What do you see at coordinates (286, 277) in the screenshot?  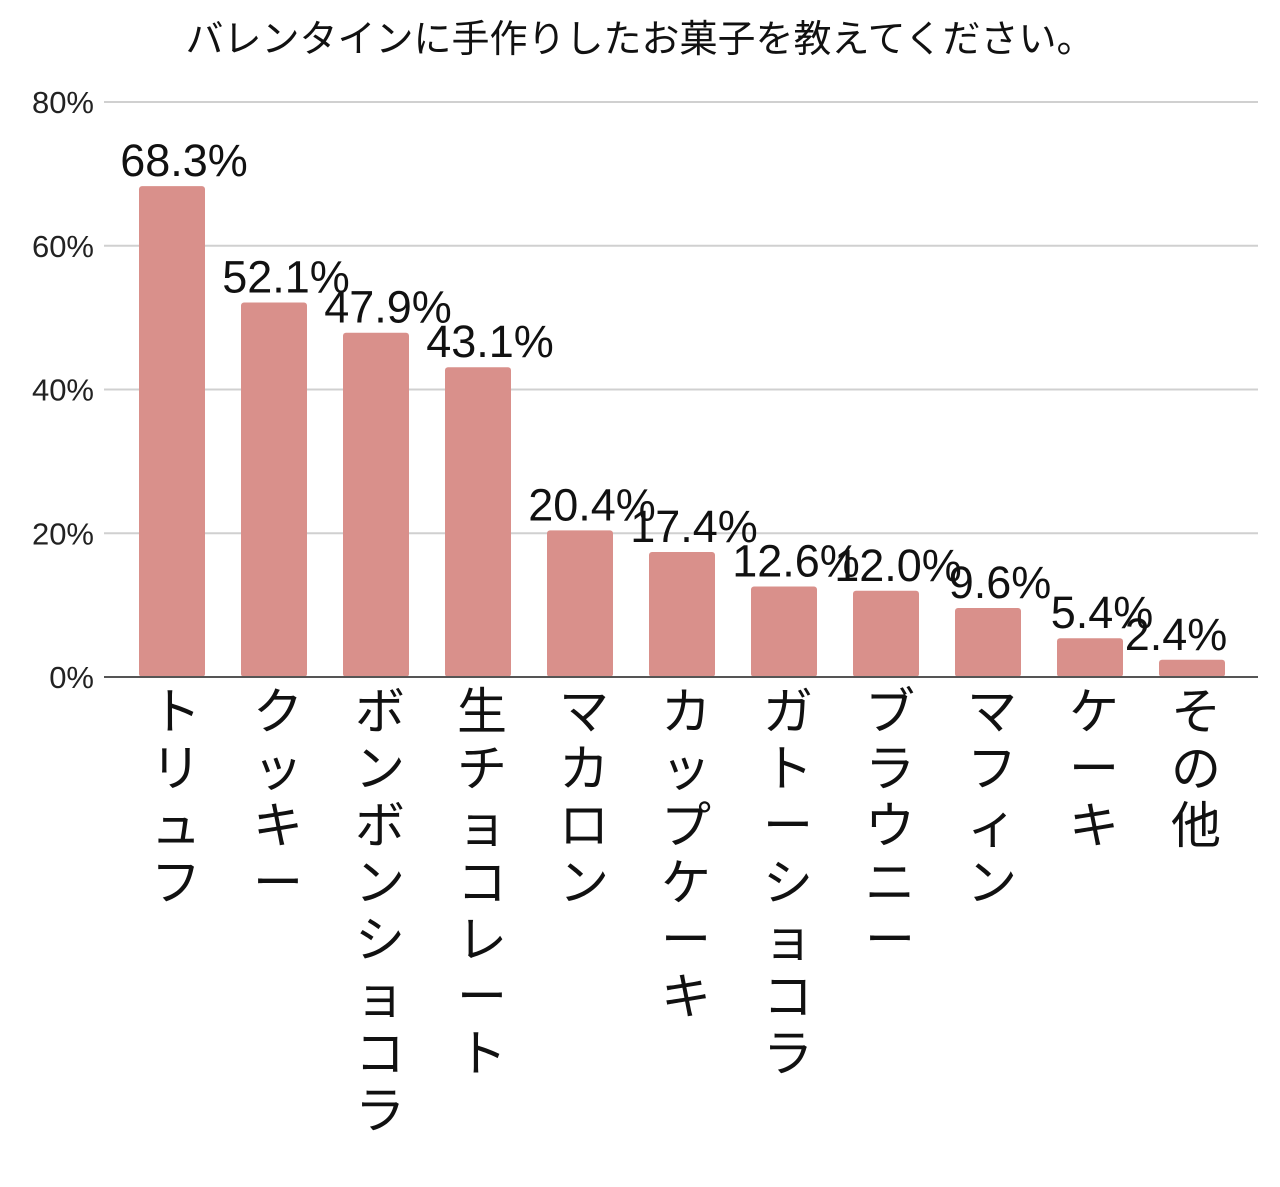 I see `data-label: 52.1%` at bounding box center [286, 277].